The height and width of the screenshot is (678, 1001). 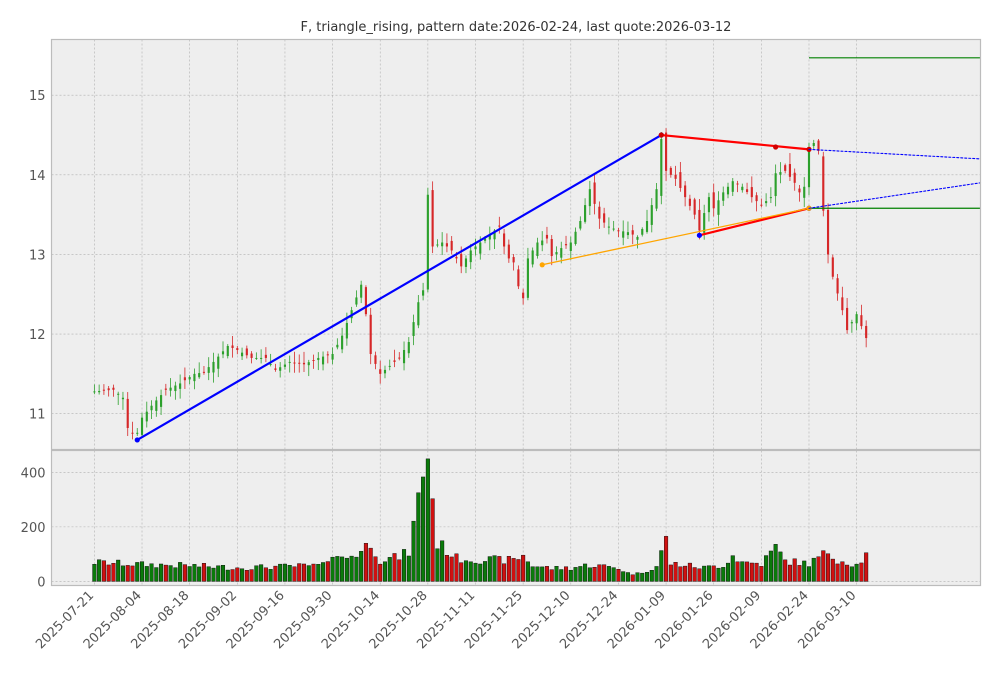 What do you see at coordinates (137, 440) in the screenshot?
I see `pattern-point` at bounding box center [137, 440].